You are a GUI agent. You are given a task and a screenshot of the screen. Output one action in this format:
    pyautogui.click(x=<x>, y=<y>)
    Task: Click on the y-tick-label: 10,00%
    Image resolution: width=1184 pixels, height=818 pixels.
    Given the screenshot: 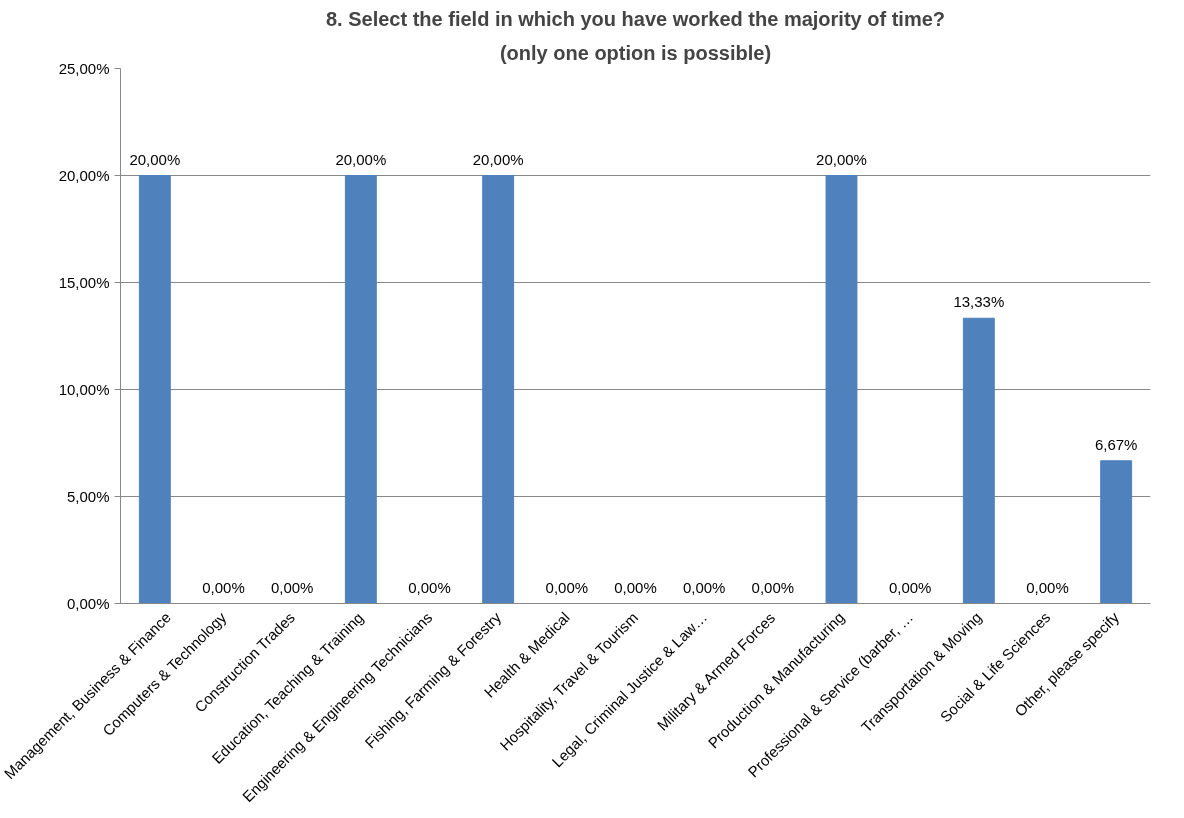 What is the action you would take?
    pyautogui.click(x=84, y=389)
    